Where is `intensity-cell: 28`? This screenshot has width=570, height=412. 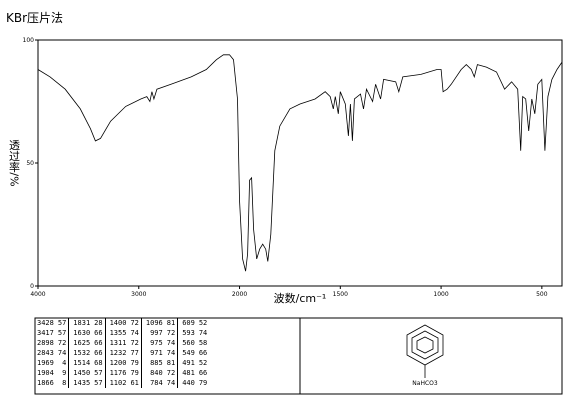
intensity-cell: 28 is located at coordinates (98, 323).